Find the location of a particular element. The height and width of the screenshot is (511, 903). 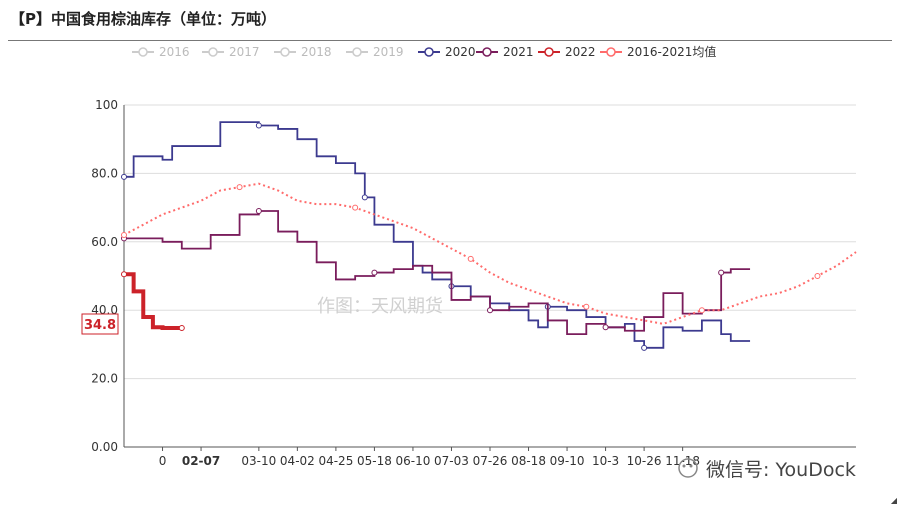

legend-item: 2022 is located at coordinates (580, 52).